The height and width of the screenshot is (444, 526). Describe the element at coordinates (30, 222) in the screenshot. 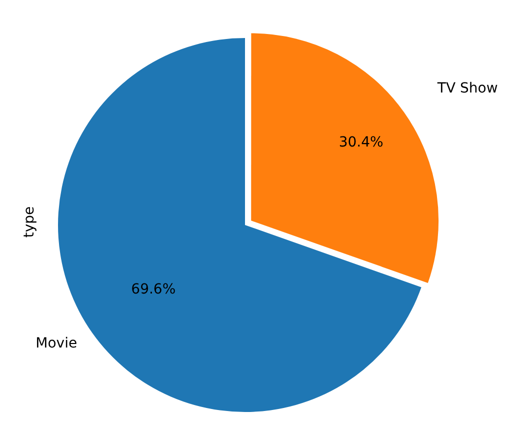

I see `text: type` at that location.